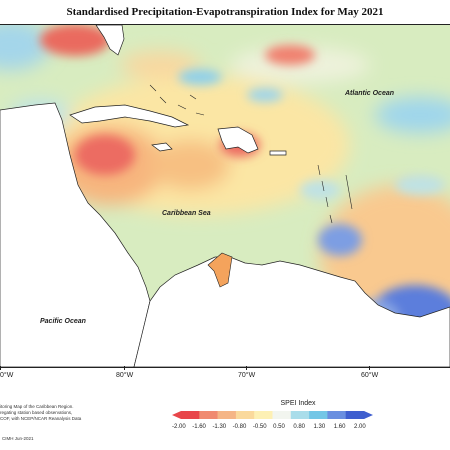  Describe the element at coordinates (7, 375) in the screenshot. I see `lon-label-90w: 0°W` at that location.